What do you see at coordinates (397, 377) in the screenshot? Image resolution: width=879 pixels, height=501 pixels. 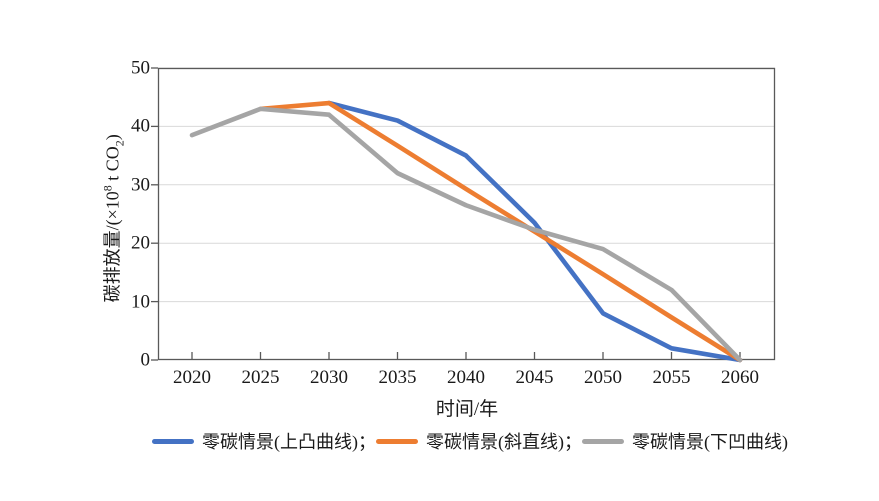 I see `x-tick-label: 2035` at bounding box center [397, 377].